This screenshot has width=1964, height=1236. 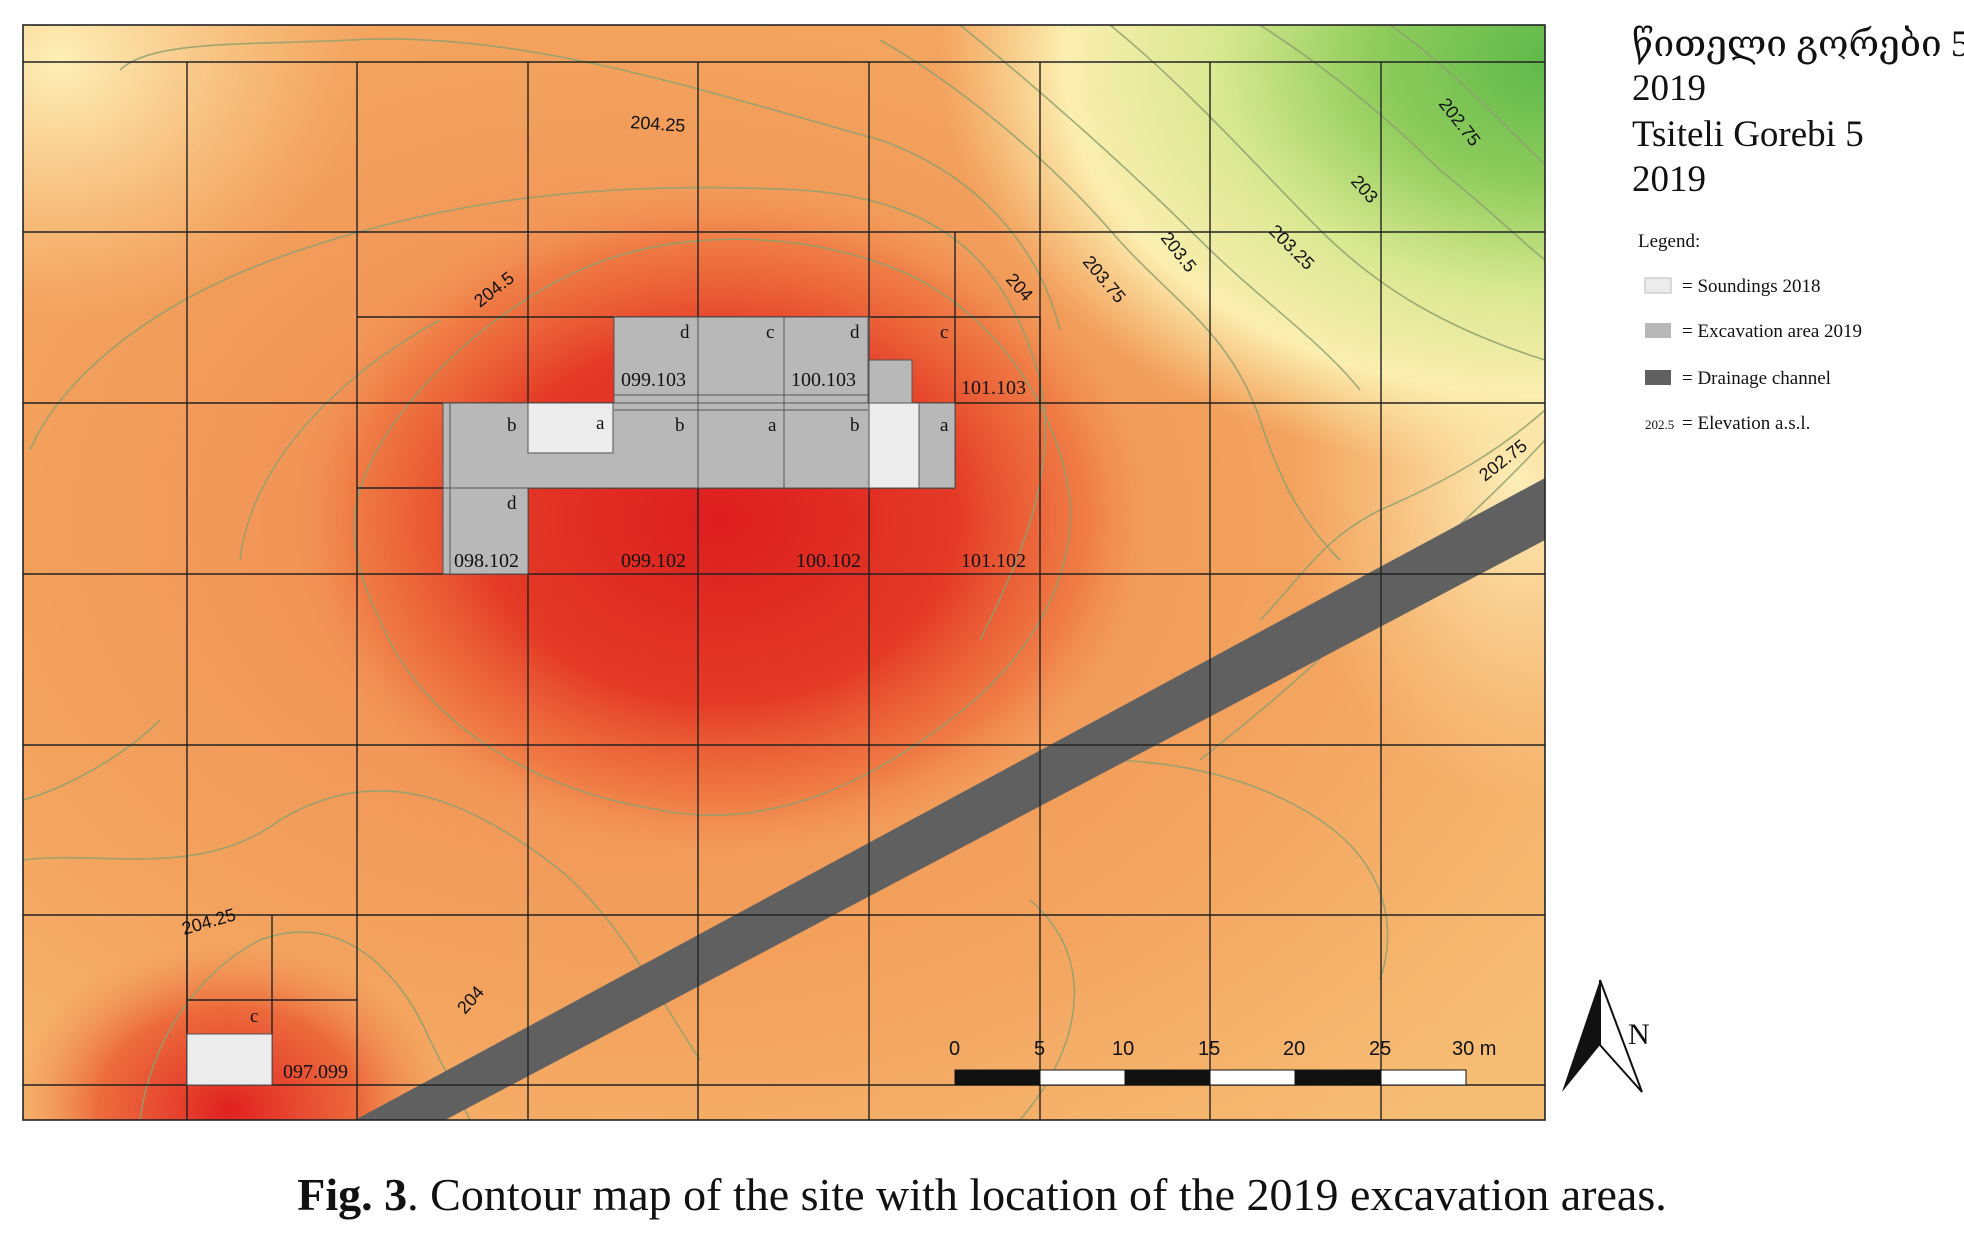 I want to click on square-label: 099.103, so click(x=653, y=380).